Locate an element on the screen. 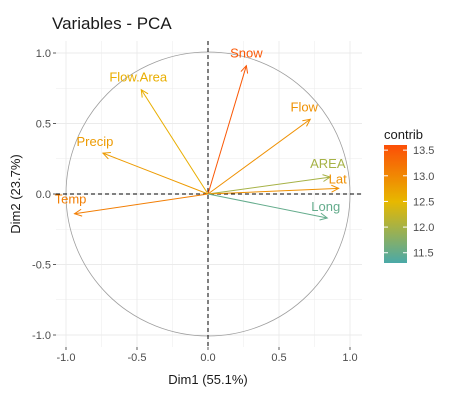 This screenshot has width=455, height=400. variable-label: Flow.Area is located at coordinates (138, 77).